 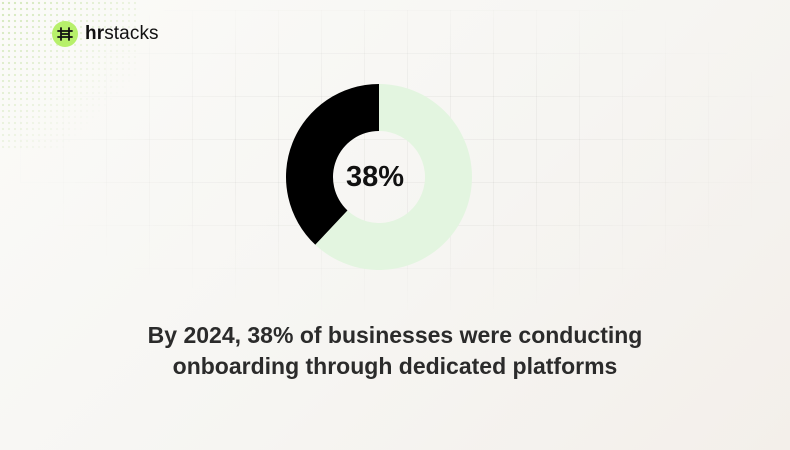 I want to click on donut-center-label: 38%, so click(x=375, y=176).